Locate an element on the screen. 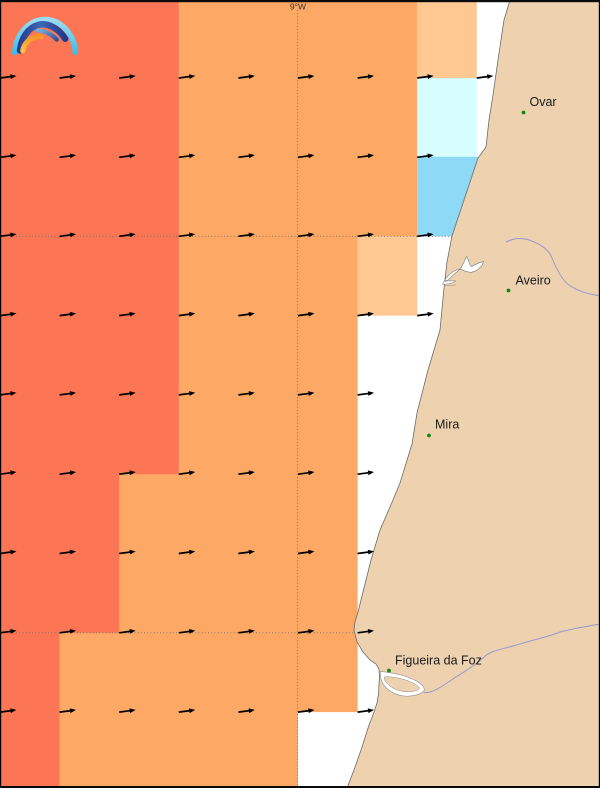 The height and width of the screenshot is (788, 600). svg-text: Ovar is located at coordinates (543, 102).